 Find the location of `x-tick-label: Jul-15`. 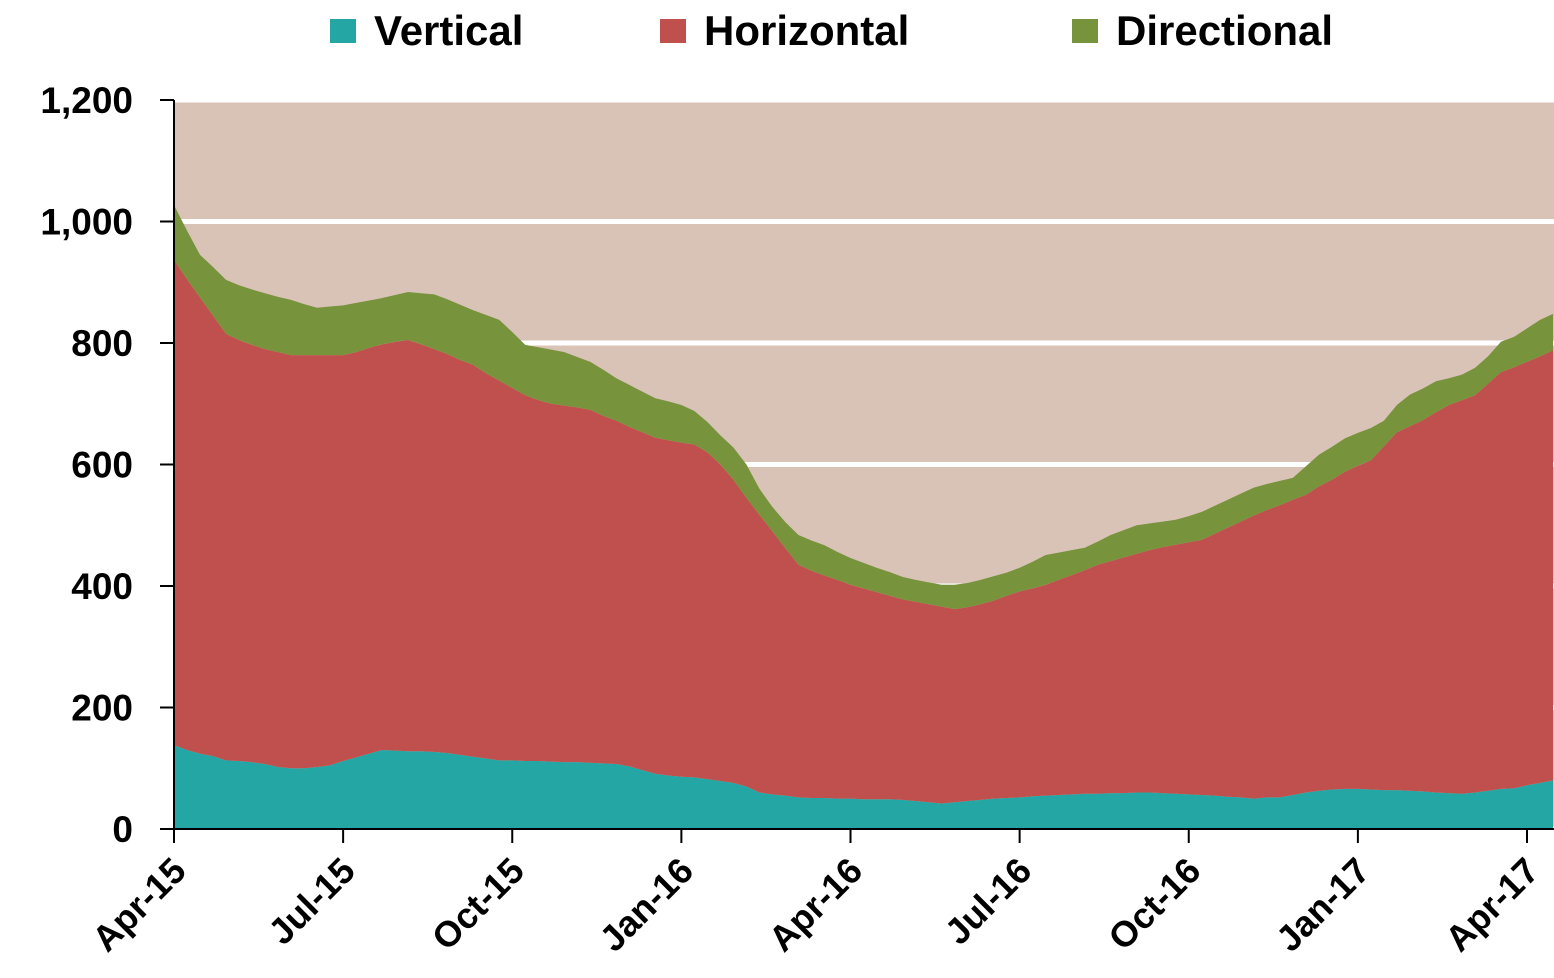

x-tick-label: Jul-15 is located at coordinates (311, 901).